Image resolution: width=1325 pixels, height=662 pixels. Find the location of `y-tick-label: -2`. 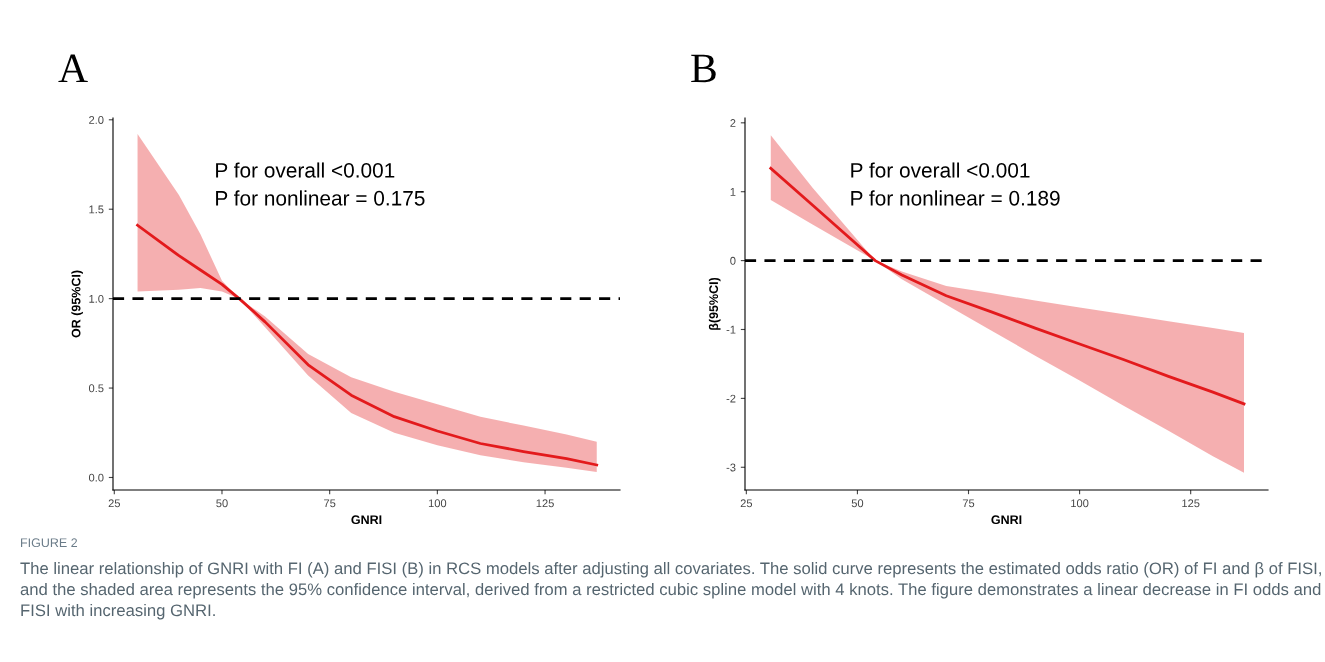

y-tick-label: -2 is located at coordinates (731, 398).